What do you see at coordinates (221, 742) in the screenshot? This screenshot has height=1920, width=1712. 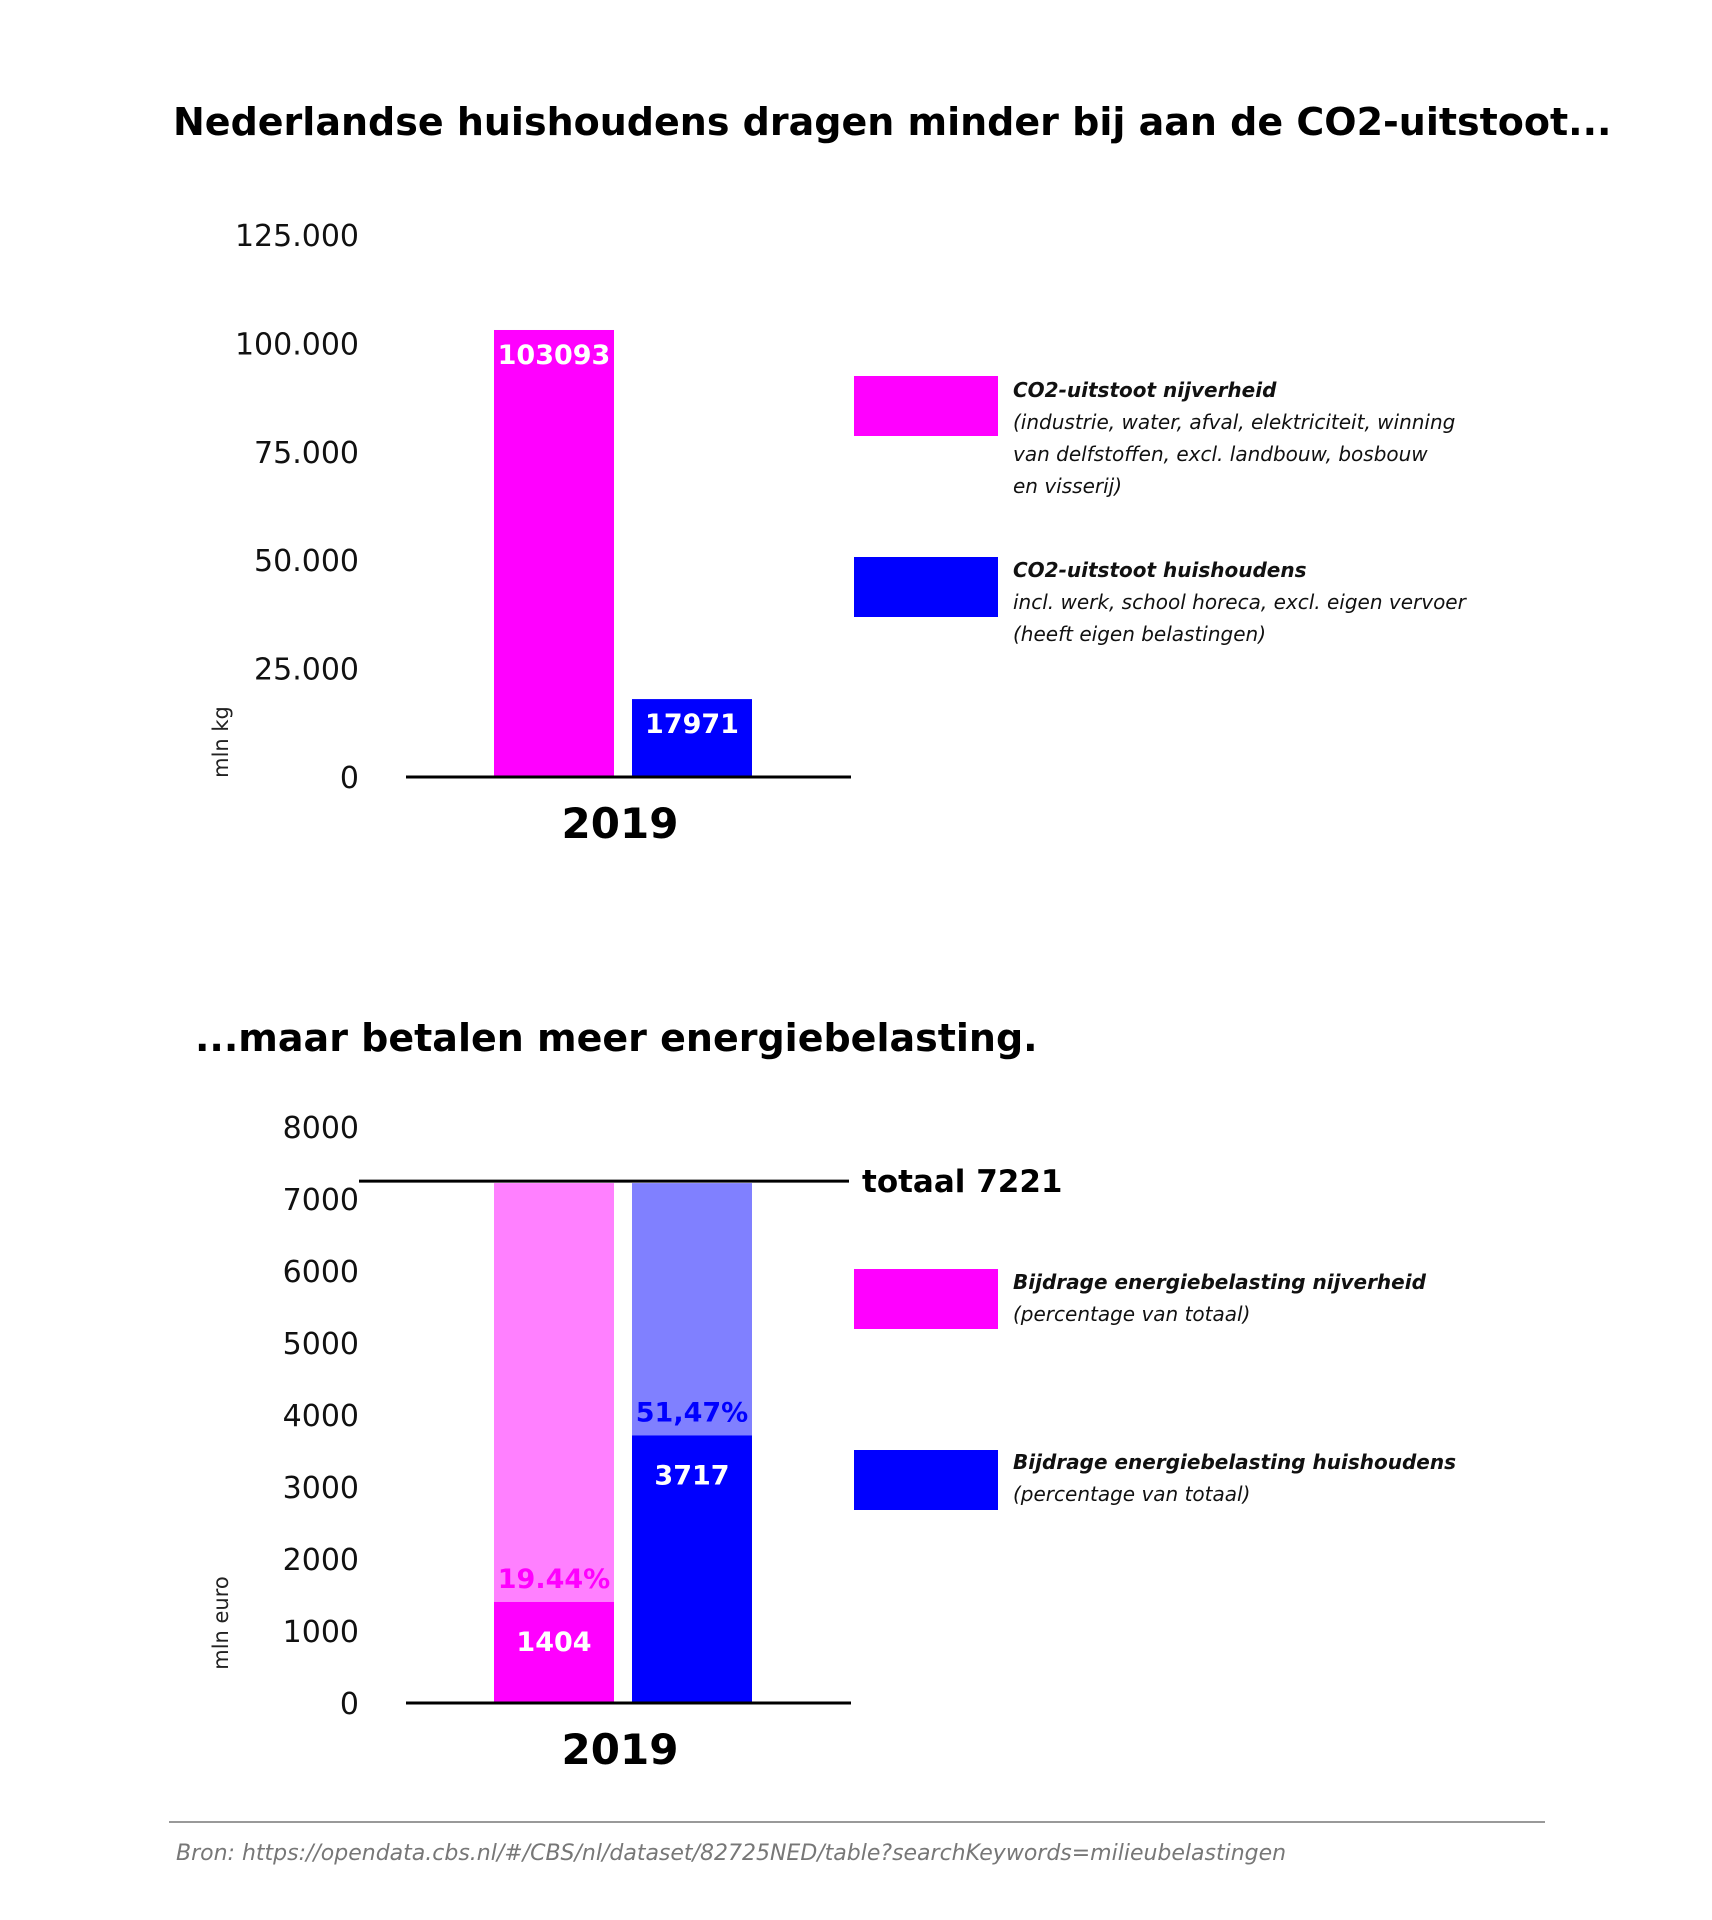 I see `chart1-y-axis-label: mln kg` at bounding box center [221, 742].